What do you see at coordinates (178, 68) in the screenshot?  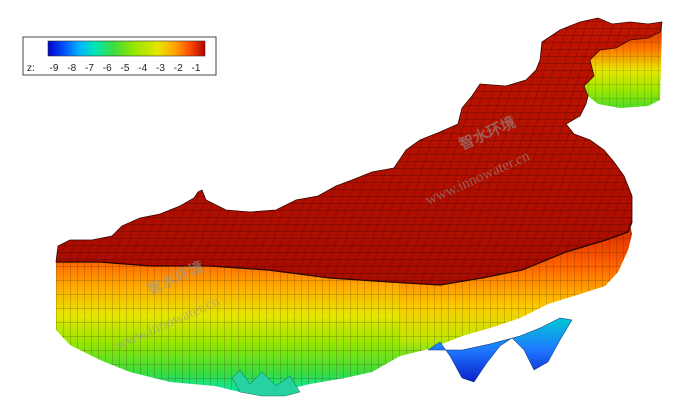 I see `legend-tick-label: -2` at bounding box center [178, 68].